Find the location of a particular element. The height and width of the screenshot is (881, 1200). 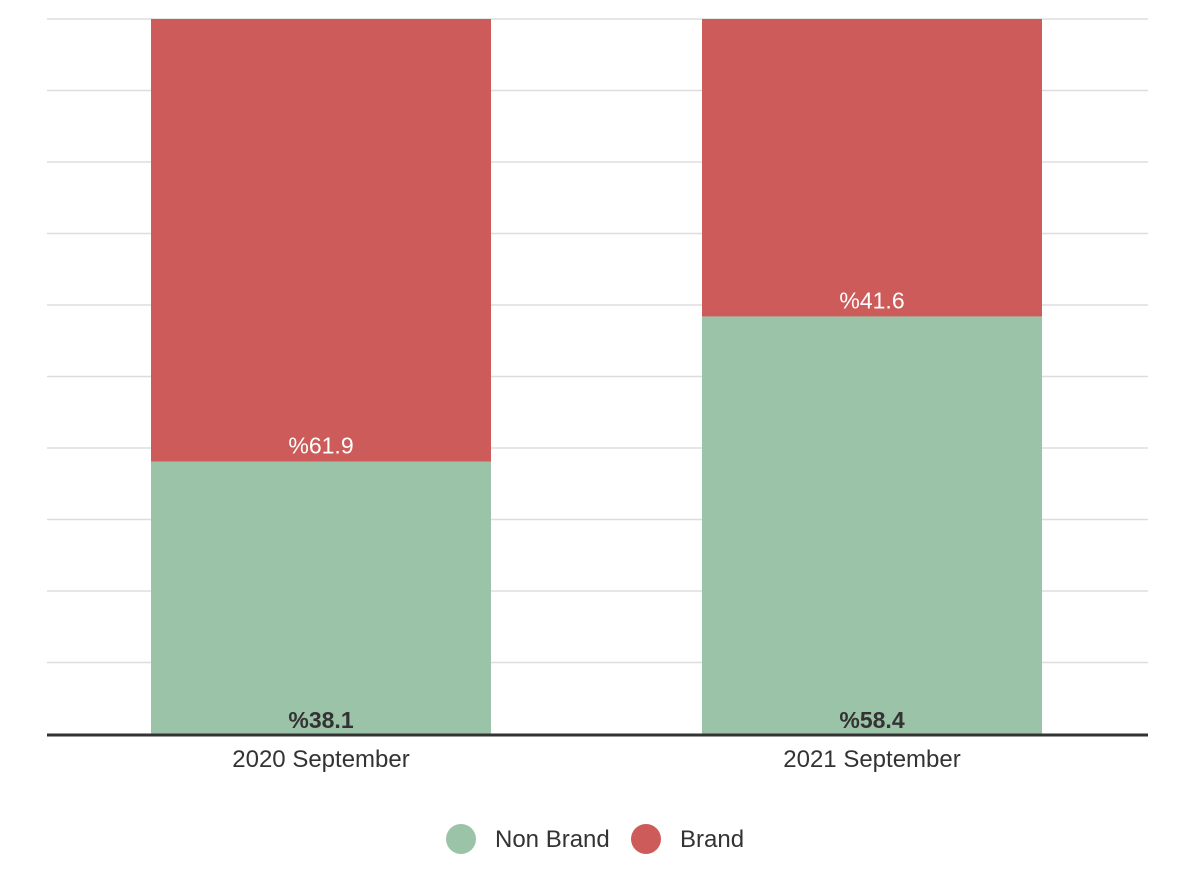

data-label-brand-2021-september: %41.6 is located at coordinates (871, 300).